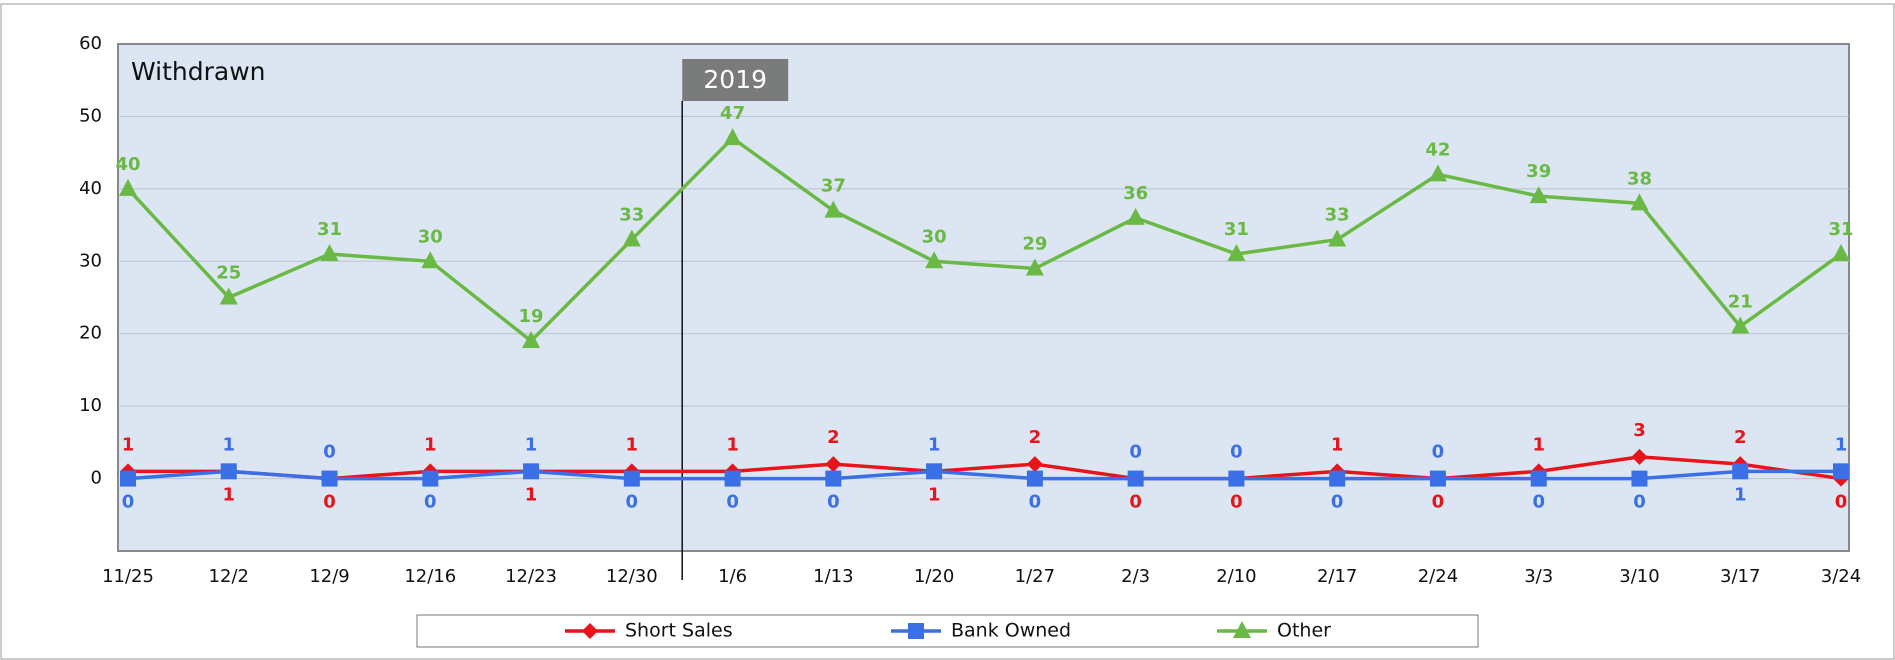  I want to click on y-tick-label: 0, so click(96, 478).